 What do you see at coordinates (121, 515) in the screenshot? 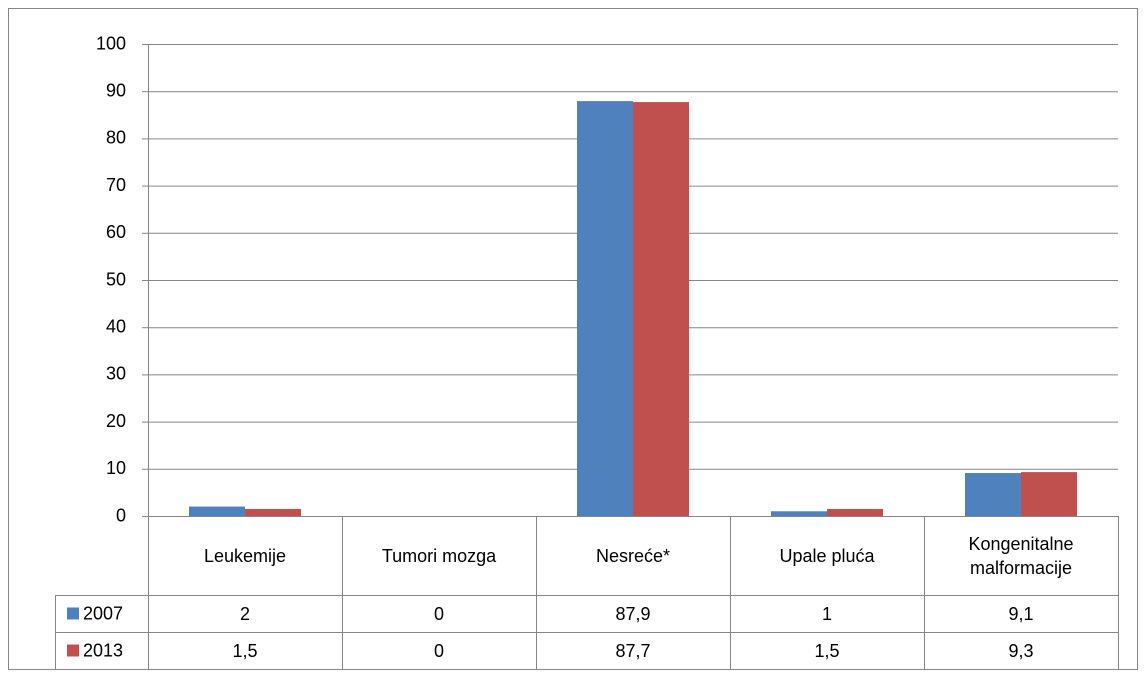
I see `y-tick-label: 0` at bounding box center [121, 515].